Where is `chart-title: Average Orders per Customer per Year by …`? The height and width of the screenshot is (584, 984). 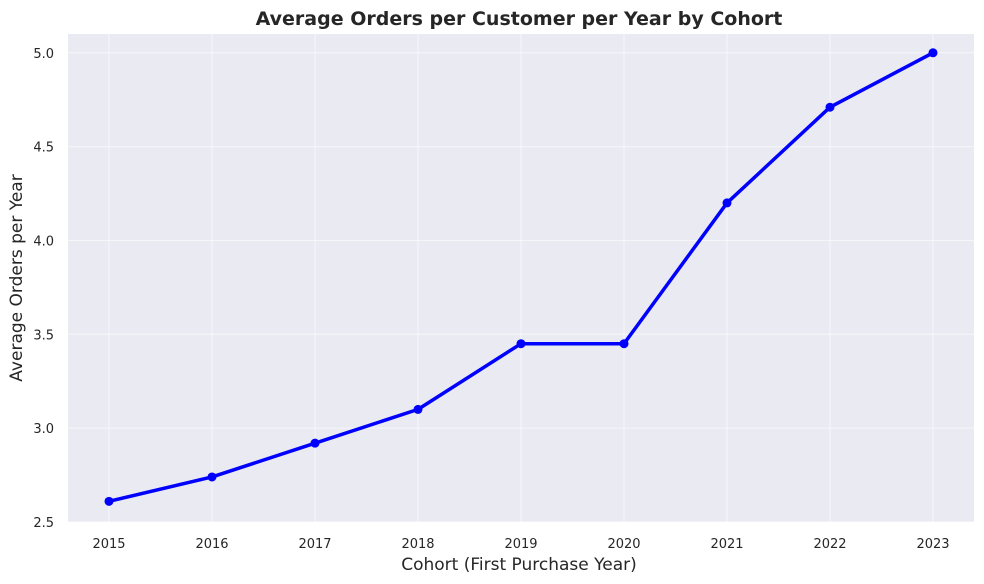
chart-title: Average Orders per Customer per Year by … is located at coordinates (519, 19).